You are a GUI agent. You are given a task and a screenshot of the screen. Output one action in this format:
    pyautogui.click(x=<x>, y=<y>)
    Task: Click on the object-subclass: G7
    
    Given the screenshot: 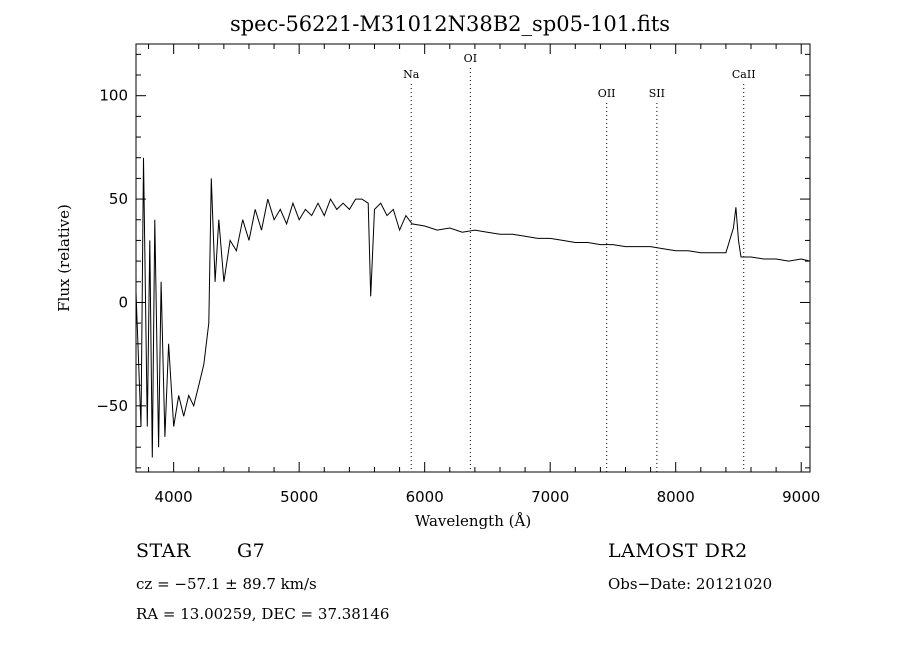 What is the action you would take?
    pyautogui.click(x=251, y=551)
    